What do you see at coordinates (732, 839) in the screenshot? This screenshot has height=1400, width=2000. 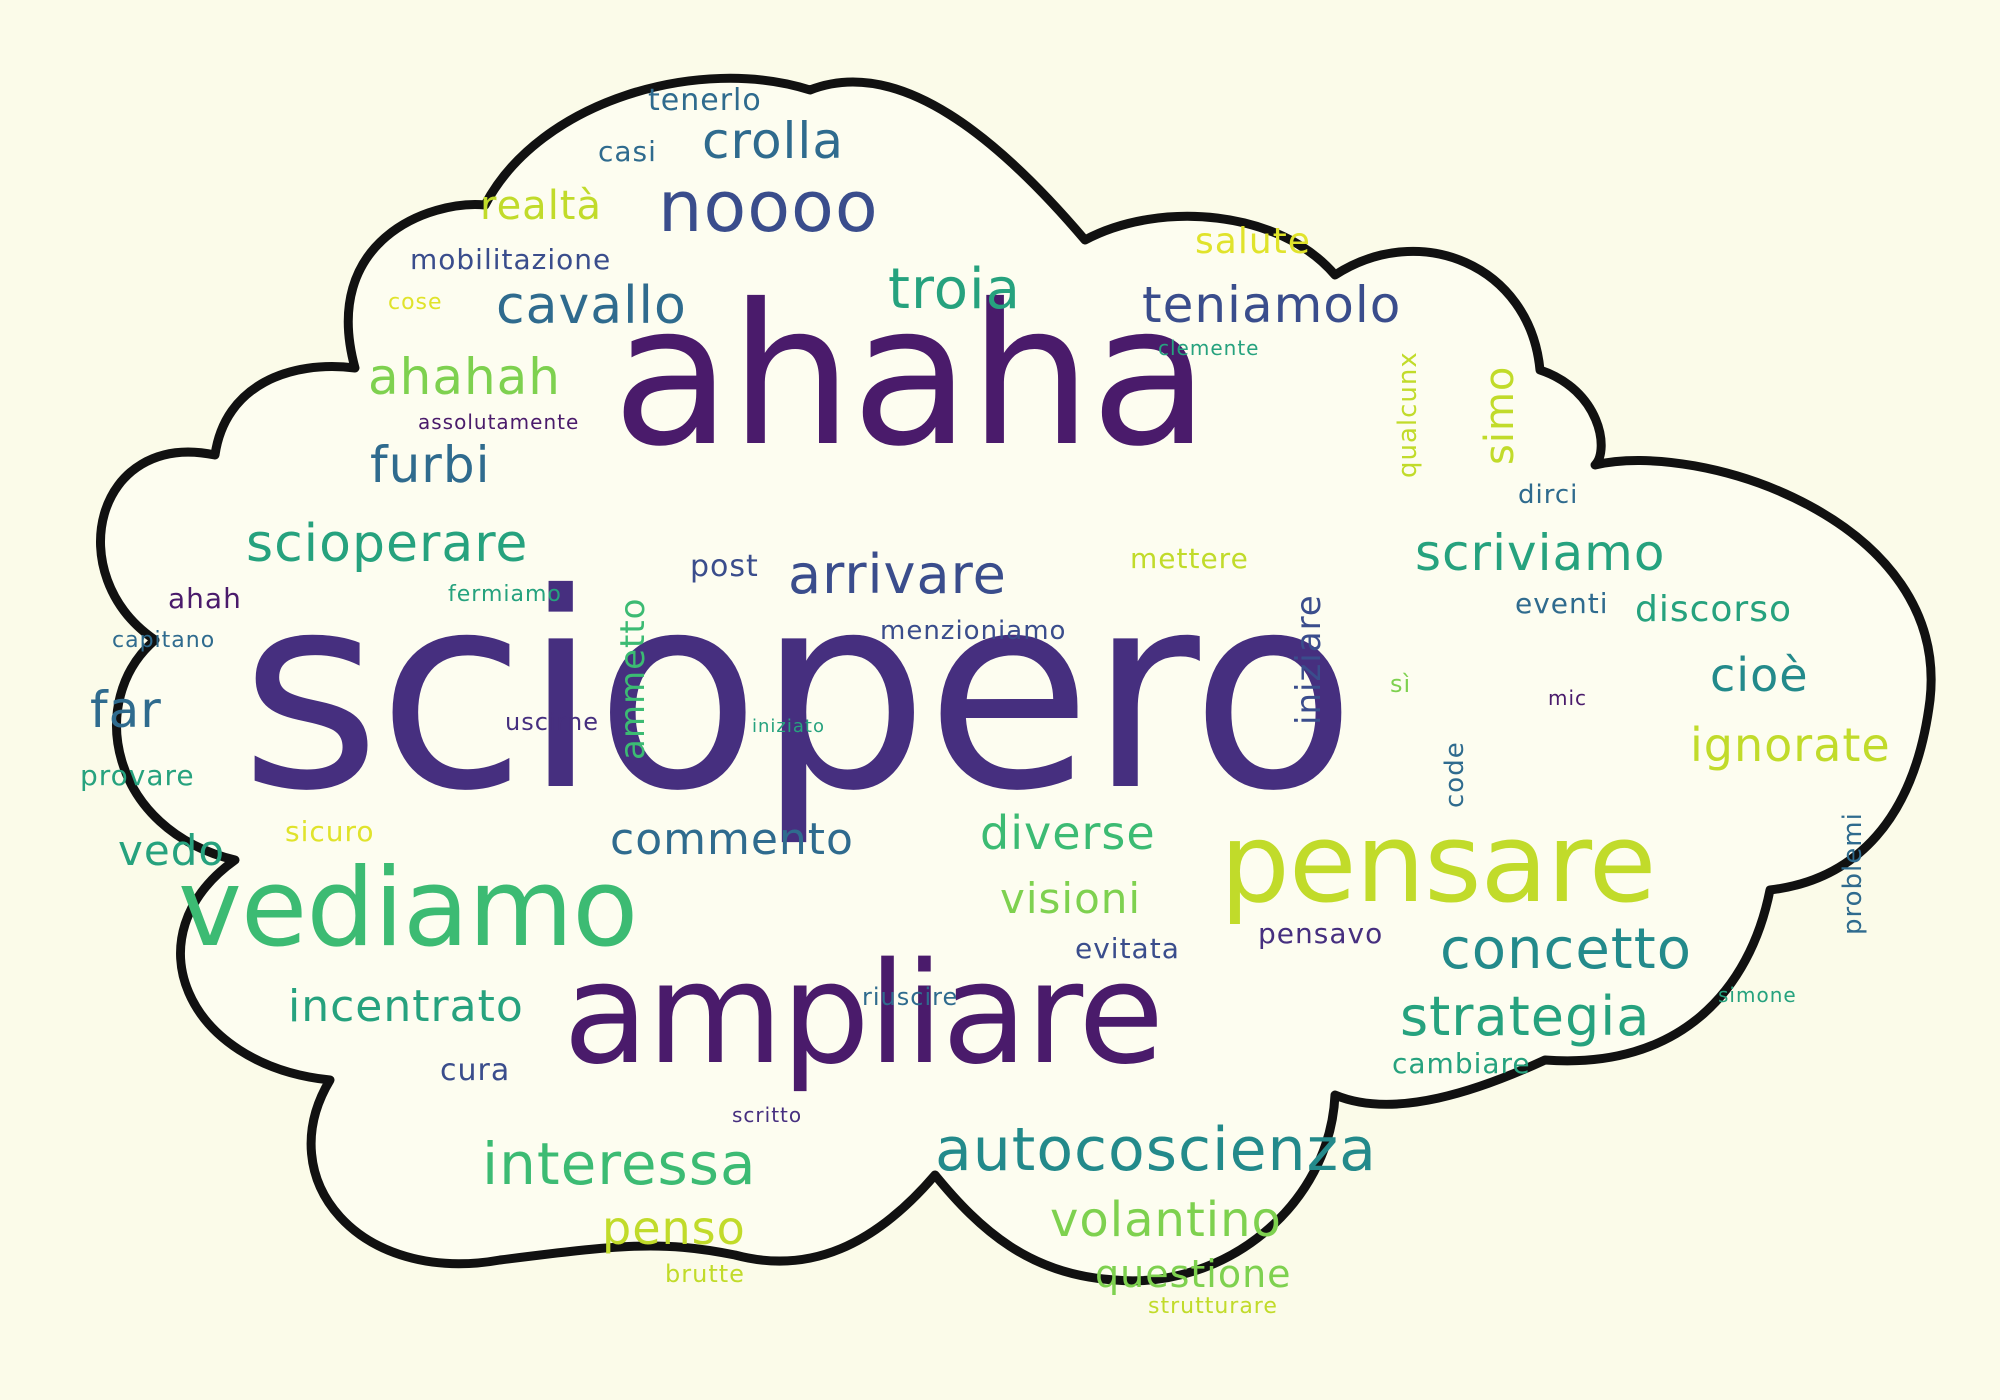 I see `word-commento: commento` at bounding box center [732, 839].